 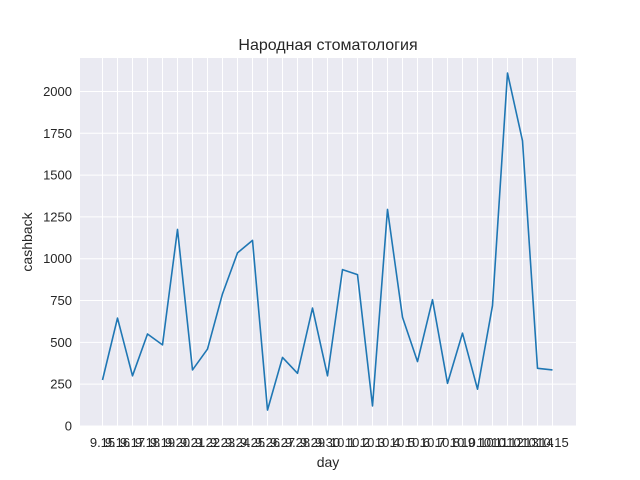 What do you see at coordinates (357, 442) in the screenshot?
I see `x-tick-label: 10.2` at bounding box center [357, 442].